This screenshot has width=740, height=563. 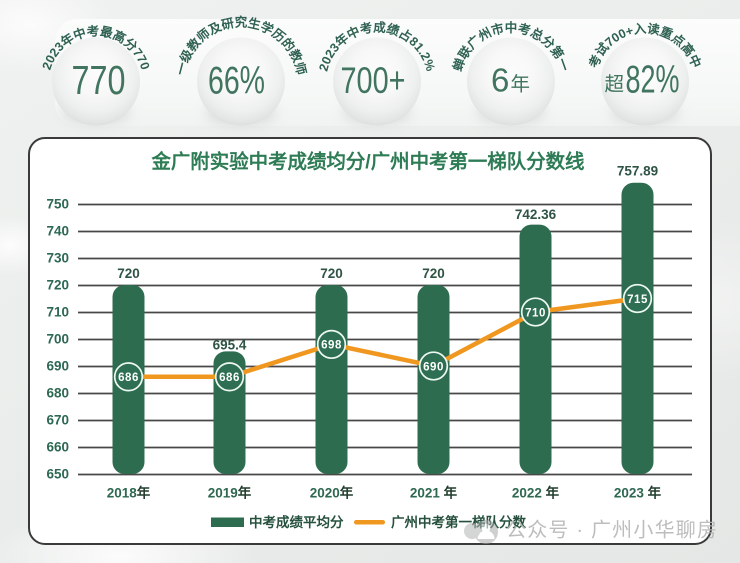 I want to click on svg-text: 698, so click(x=331, y=346).